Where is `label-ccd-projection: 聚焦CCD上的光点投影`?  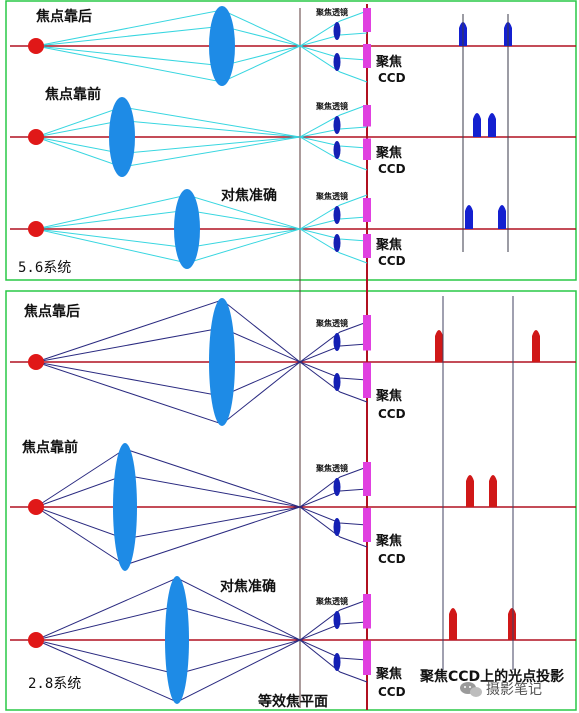 label-ccd-projection: 聚焦CCD上的光点投影 is located at coordinates (491, 676).